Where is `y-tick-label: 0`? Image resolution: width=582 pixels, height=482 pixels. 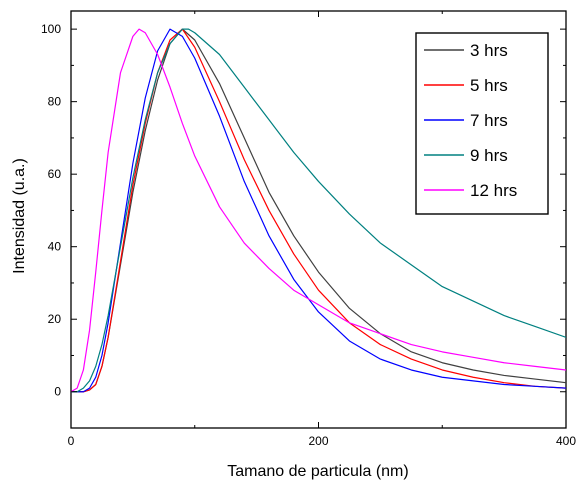
y-tick-label: 0 is located at coordinates (57, 392).